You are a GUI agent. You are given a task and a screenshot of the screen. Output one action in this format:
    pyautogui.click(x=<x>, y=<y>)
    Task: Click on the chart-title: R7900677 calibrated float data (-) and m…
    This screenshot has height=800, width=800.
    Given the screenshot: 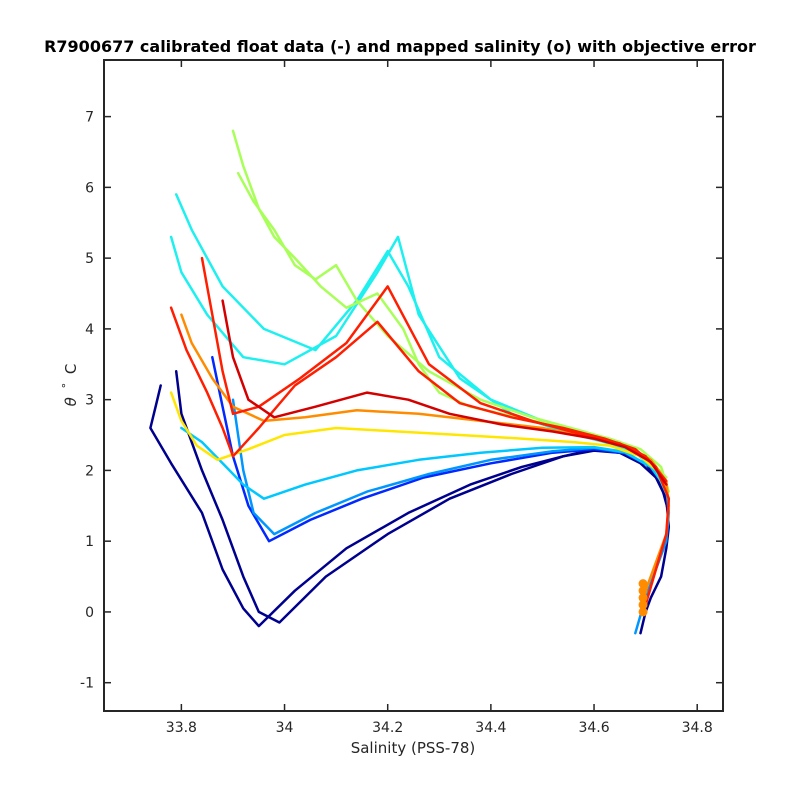 What is the action you would take?
    pyautogui.click(x=400, y=46)
    